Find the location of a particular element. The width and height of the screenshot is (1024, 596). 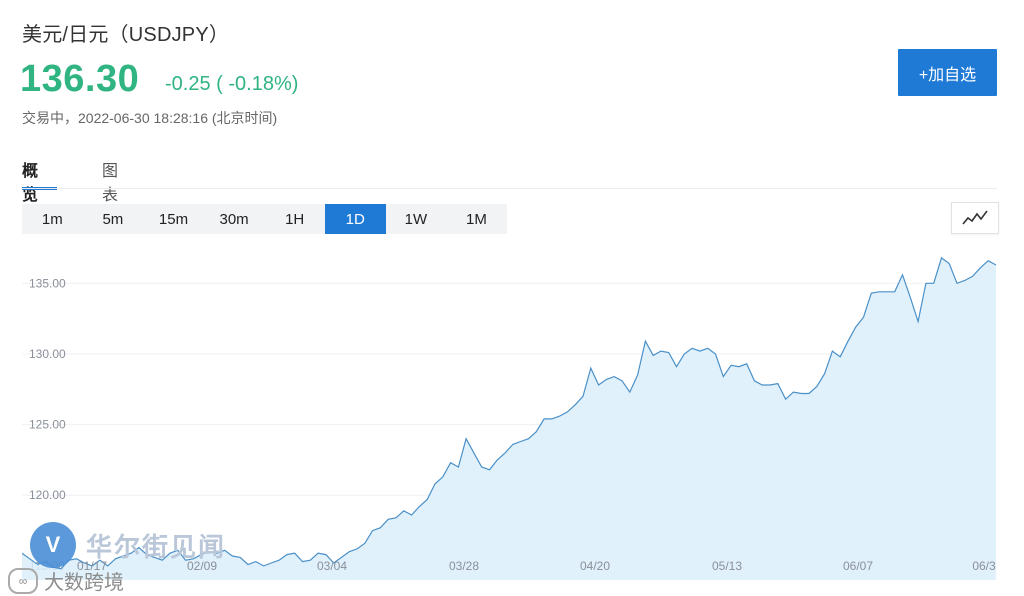

page-title: 美元/日元（USDJPY） is located at coordinates (126, 35).